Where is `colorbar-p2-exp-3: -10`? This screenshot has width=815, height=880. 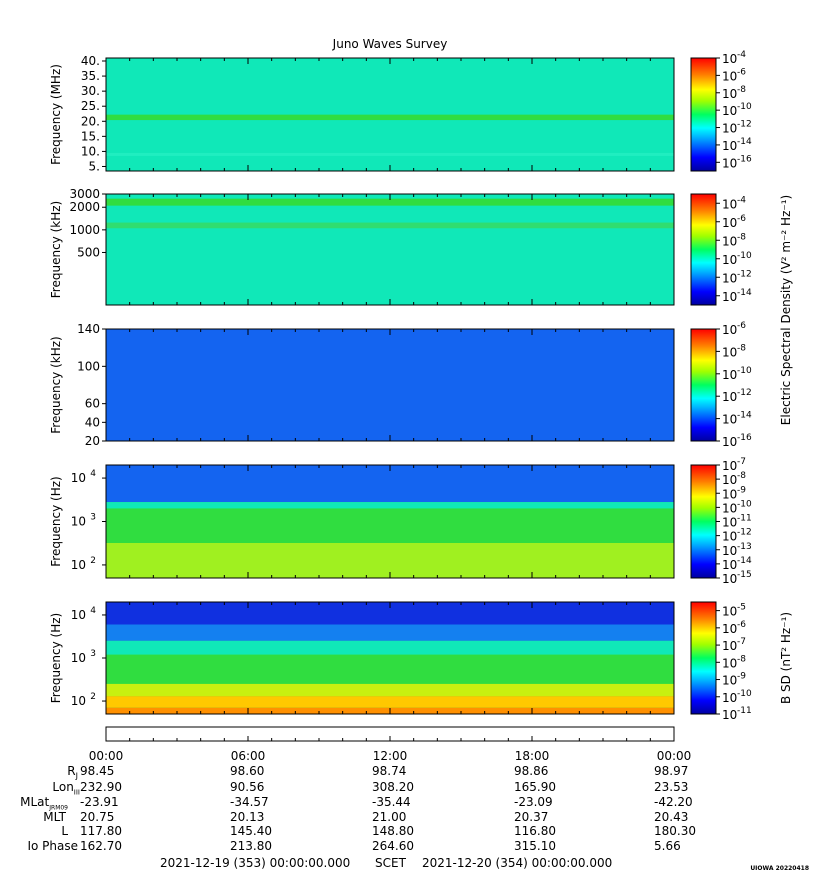 colorbar-p2-exp-3: -10 is located at coordinates (744, 256).